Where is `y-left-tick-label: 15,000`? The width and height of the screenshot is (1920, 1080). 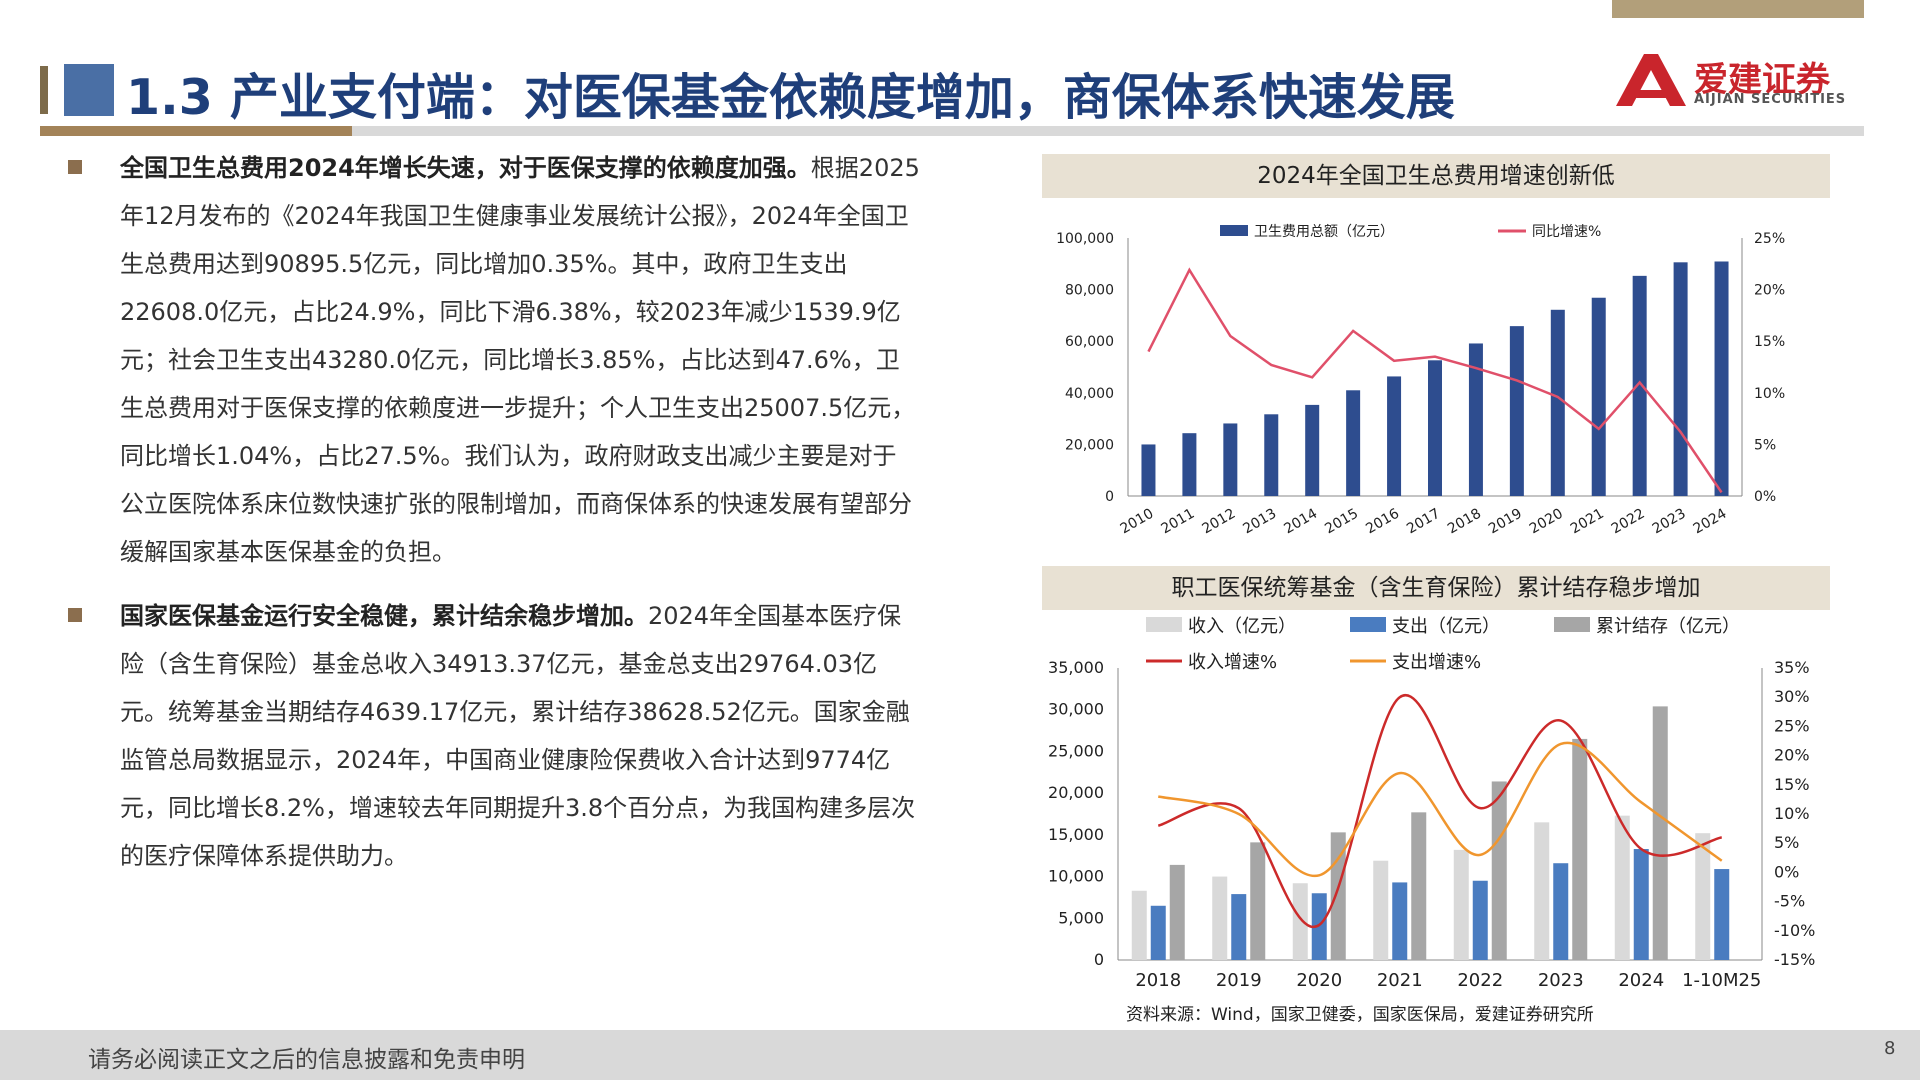
y-left-tick-label: 15,000 is located at coordinates (1076, 834).